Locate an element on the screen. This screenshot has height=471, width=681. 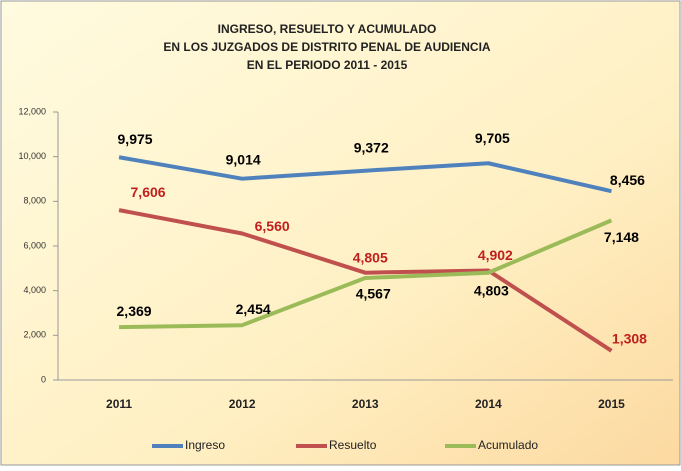
y-tick-label: 8,000 is located at coordinates (34, 201).